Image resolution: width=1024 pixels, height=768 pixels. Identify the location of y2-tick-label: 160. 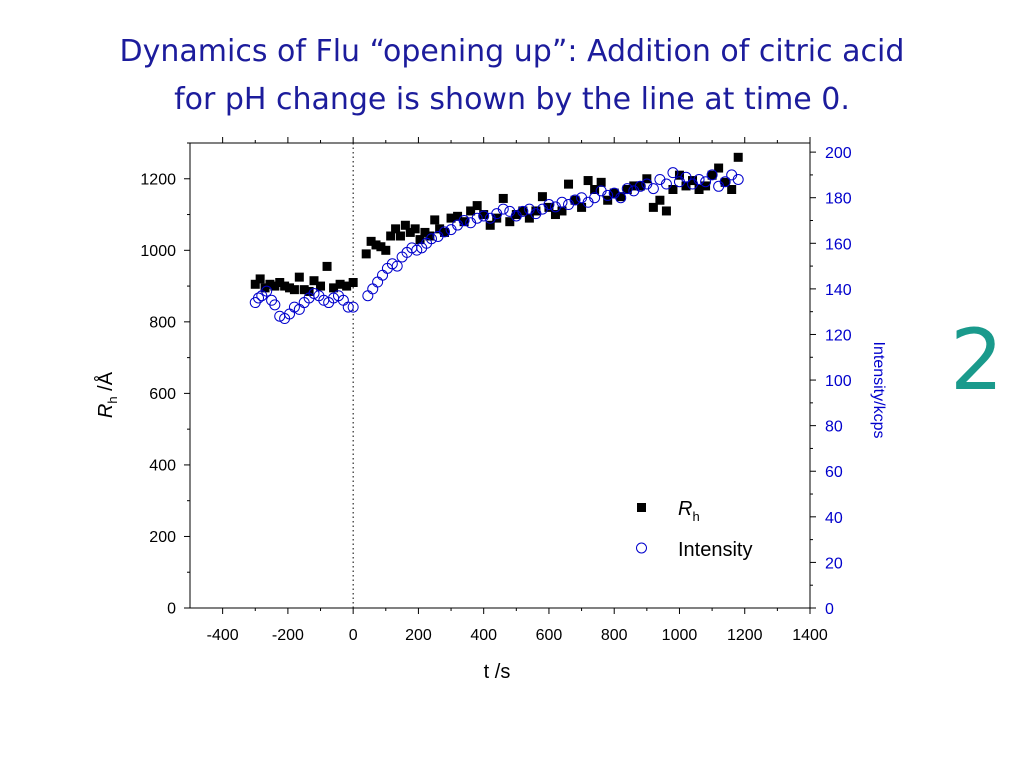
(838, 244).